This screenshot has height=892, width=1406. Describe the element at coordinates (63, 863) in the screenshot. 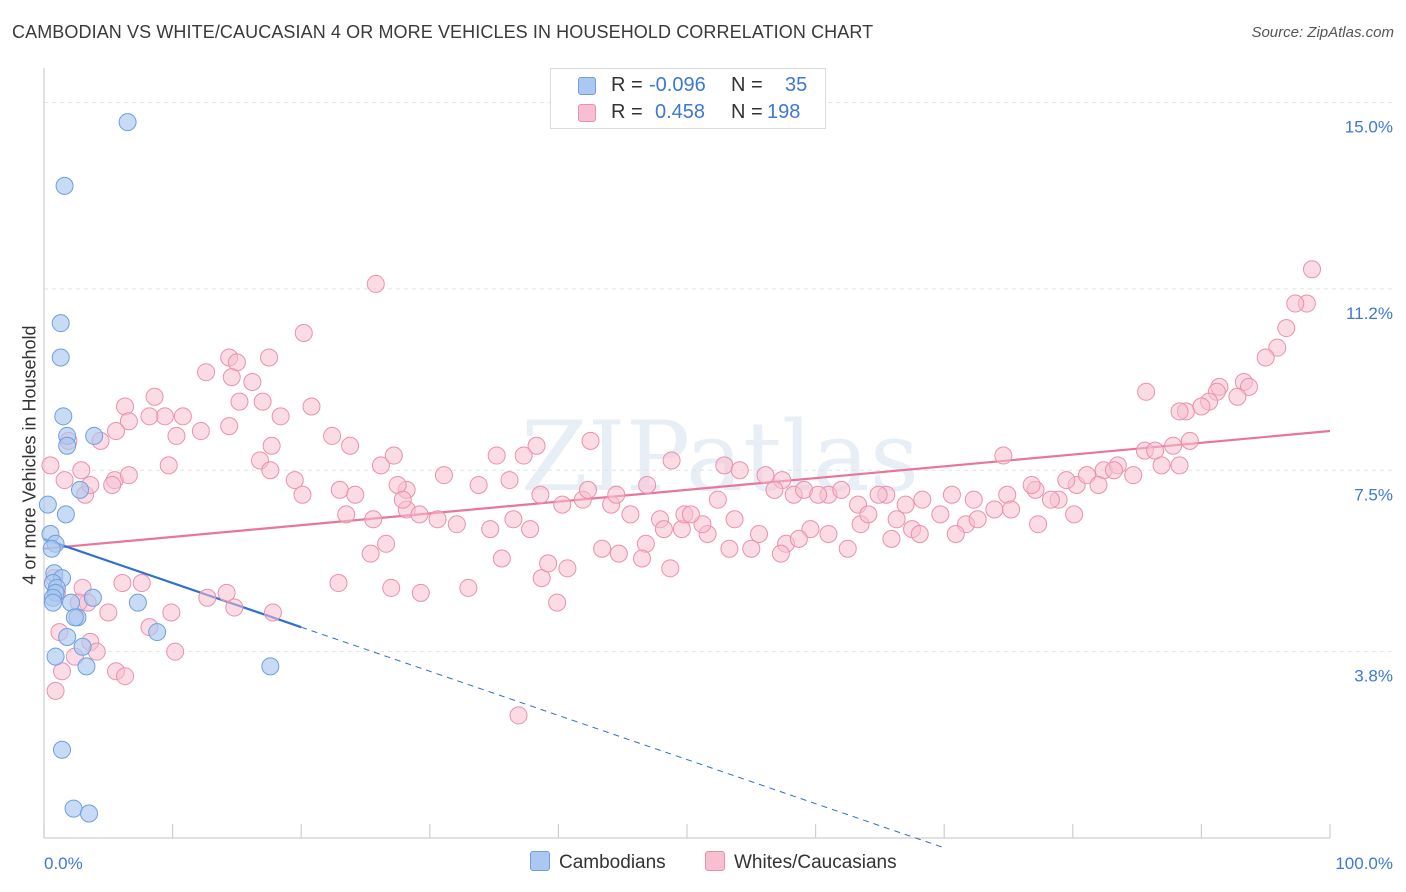

I see `x-tick-label-min: 0.0%` at that location.